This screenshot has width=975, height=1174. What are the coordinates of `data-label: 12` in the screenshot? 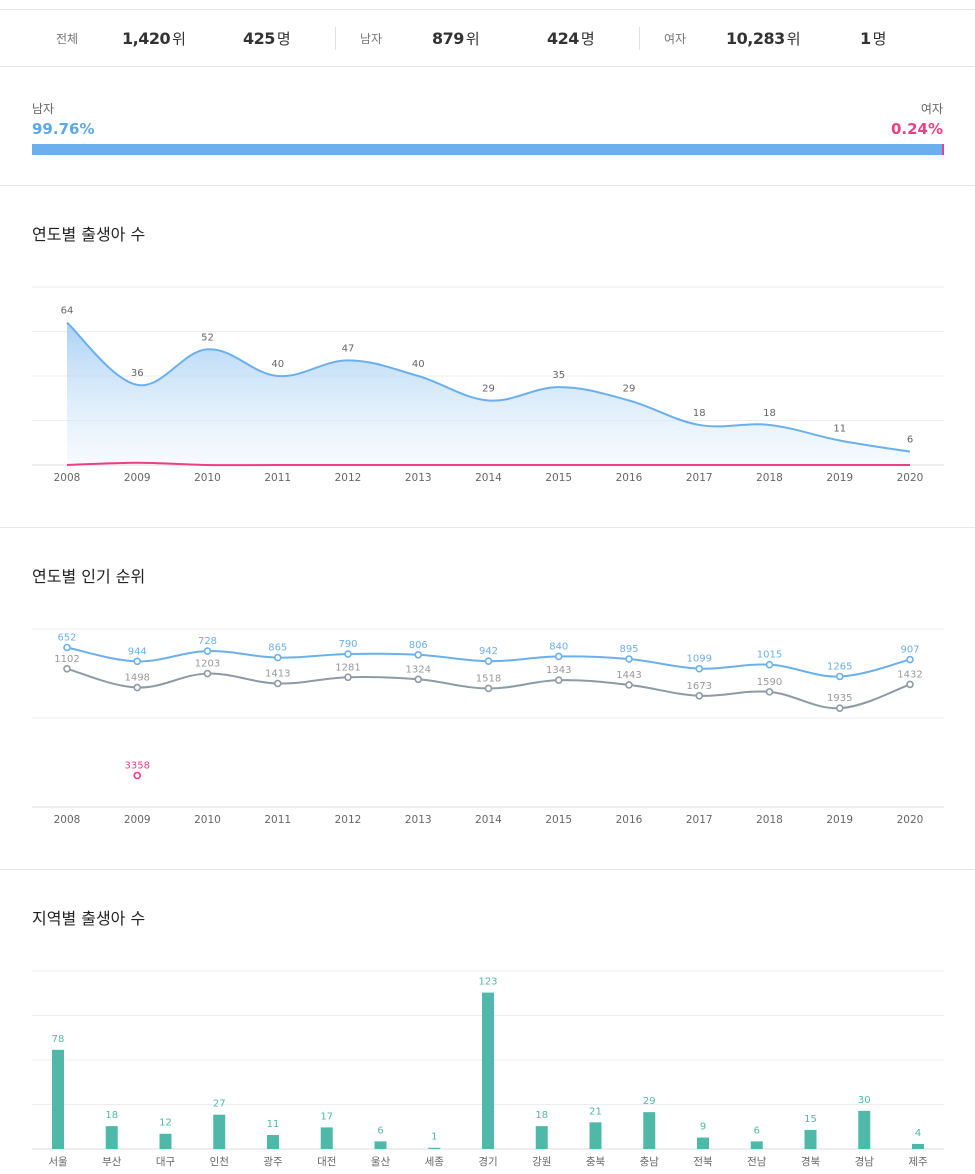 It's located at (165, 1123).